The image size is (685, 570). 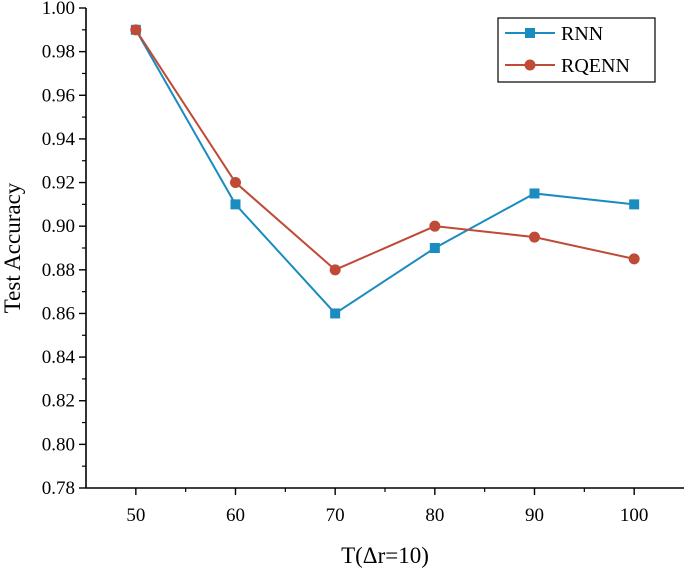 What do you see at coordinates (434, 515) in the screenshot?
I see `x-tick-label: 80` at bounding box center [434, 515].